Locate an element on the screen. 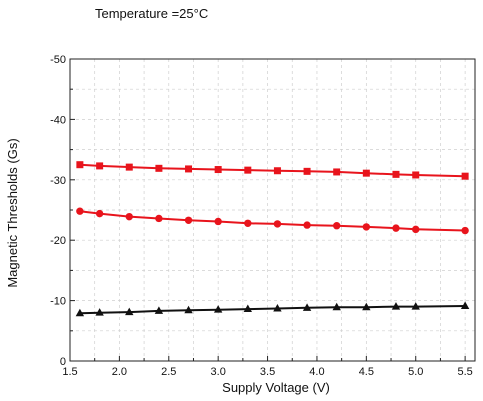 The image size is (483, 401). x-tick-label: 4.0 is located at coordinates (316, 372).